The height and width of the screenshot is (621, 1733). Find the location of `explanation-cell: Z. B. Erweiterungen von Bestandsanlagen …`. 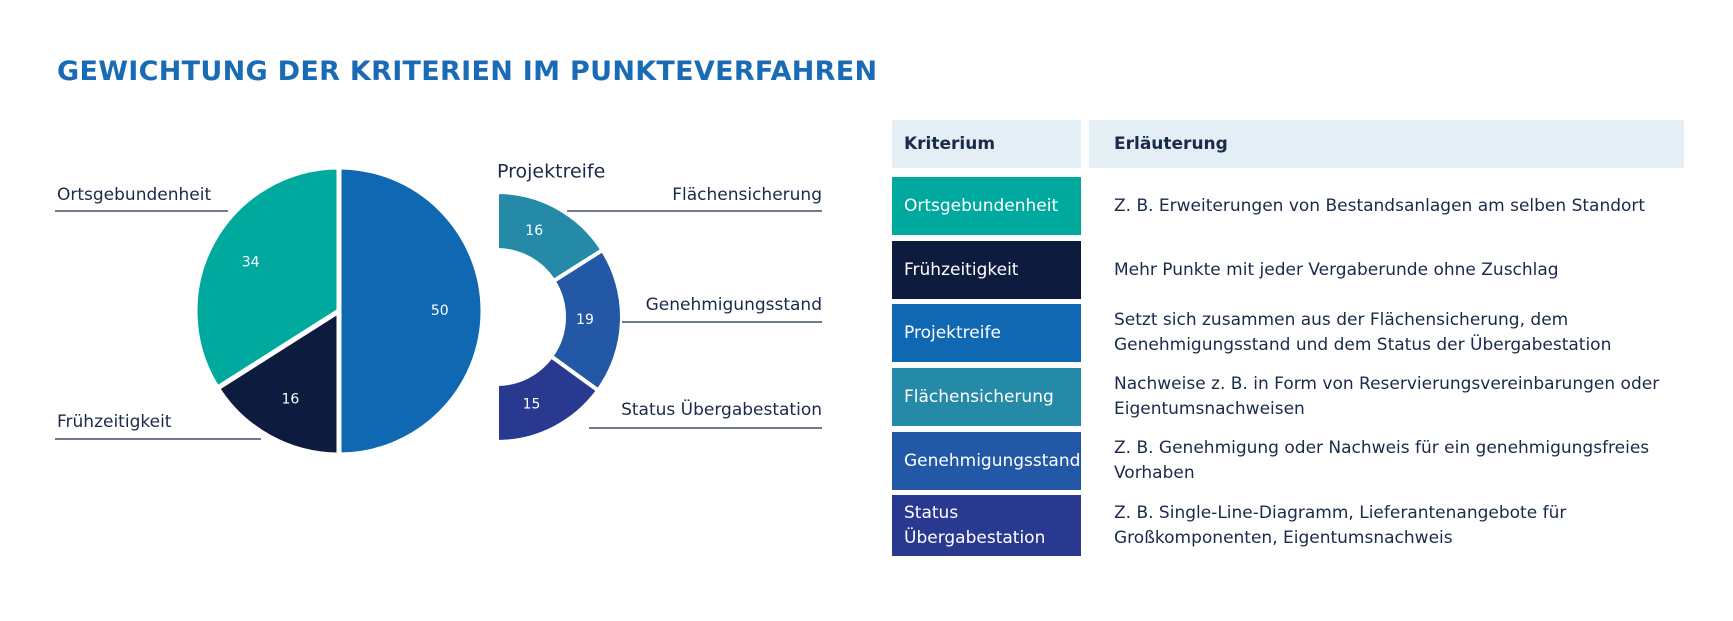

explanation-cell: Z. B. Erweiterungen von Bestandsanlagen … is located at coordinates (1380, 205).